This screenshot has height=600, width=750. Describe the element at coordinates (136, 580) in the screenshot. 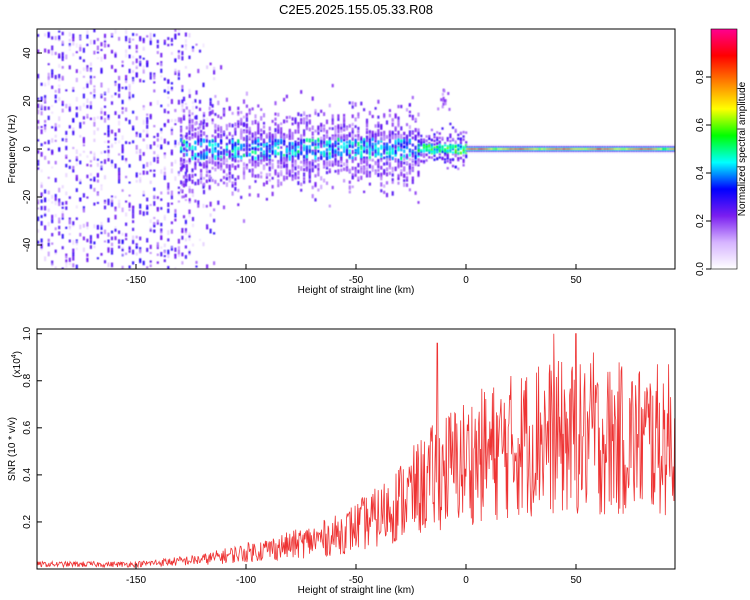

I see `snr-x-tick-label-0: -150` at that location.